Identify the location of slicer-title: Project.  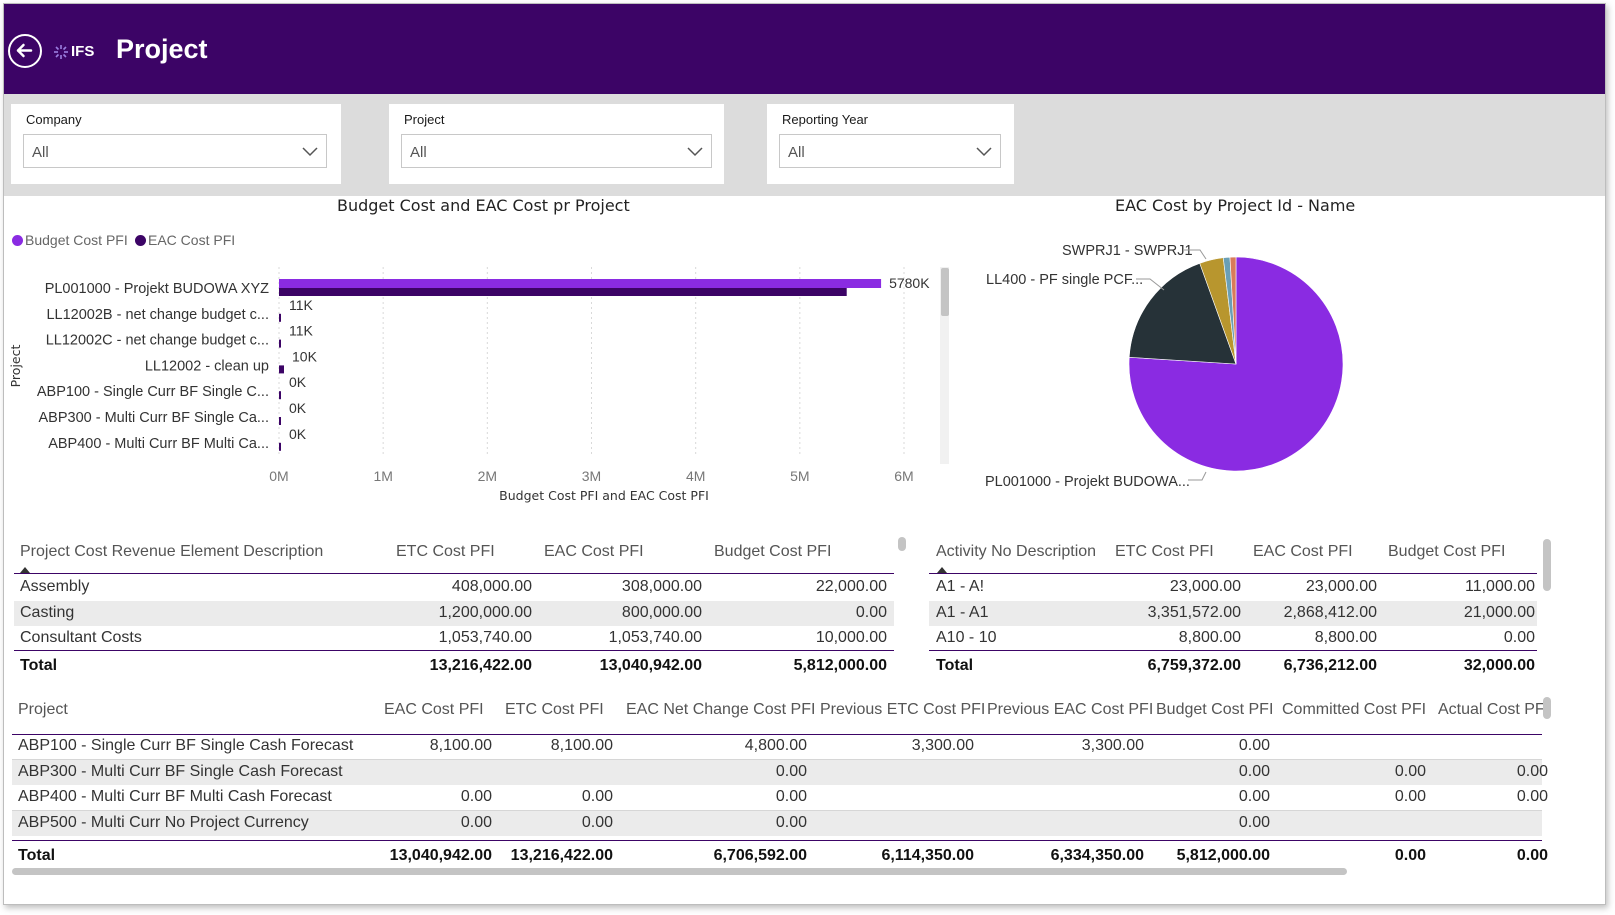
(424, 119).